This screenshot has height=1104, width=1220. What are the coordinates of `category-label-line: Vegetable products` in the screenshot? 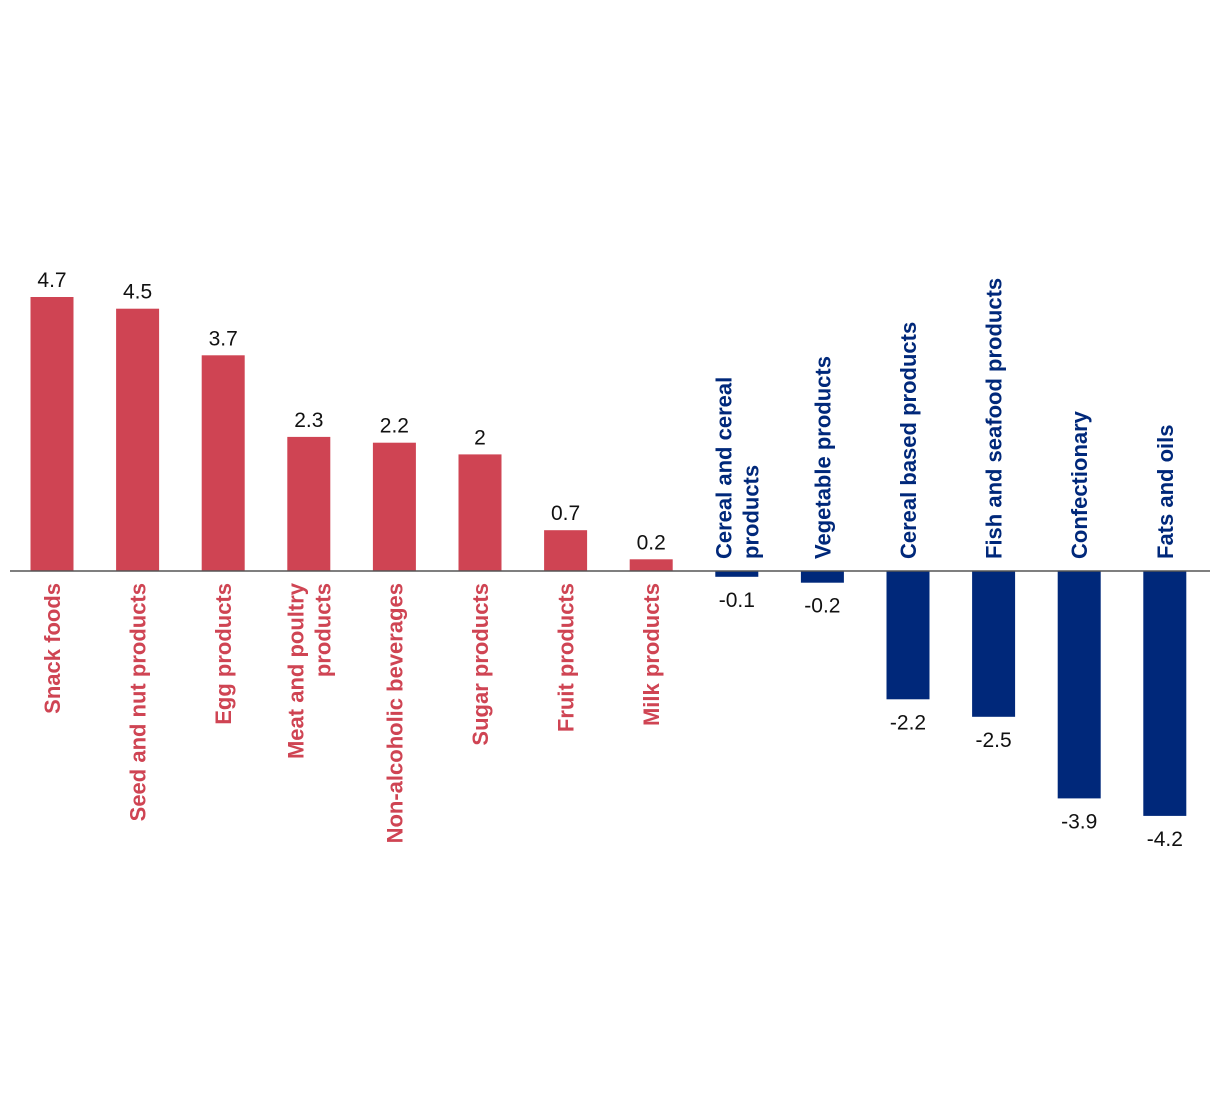 It's located at (822, 457).